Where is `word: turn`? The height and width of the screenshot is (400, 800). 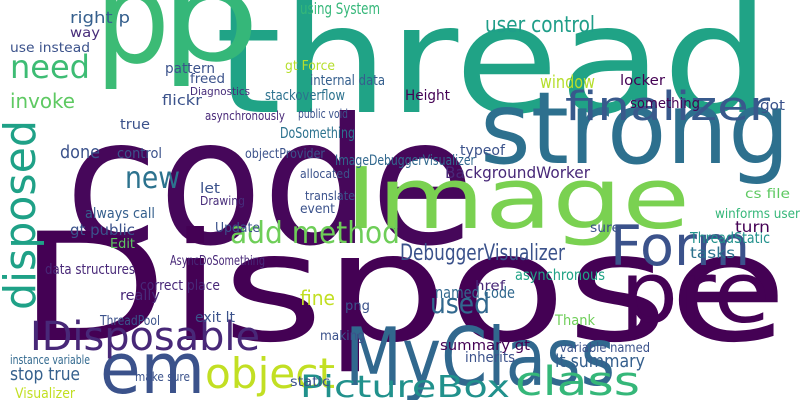 word: turn is located at coordinates (752, 227).